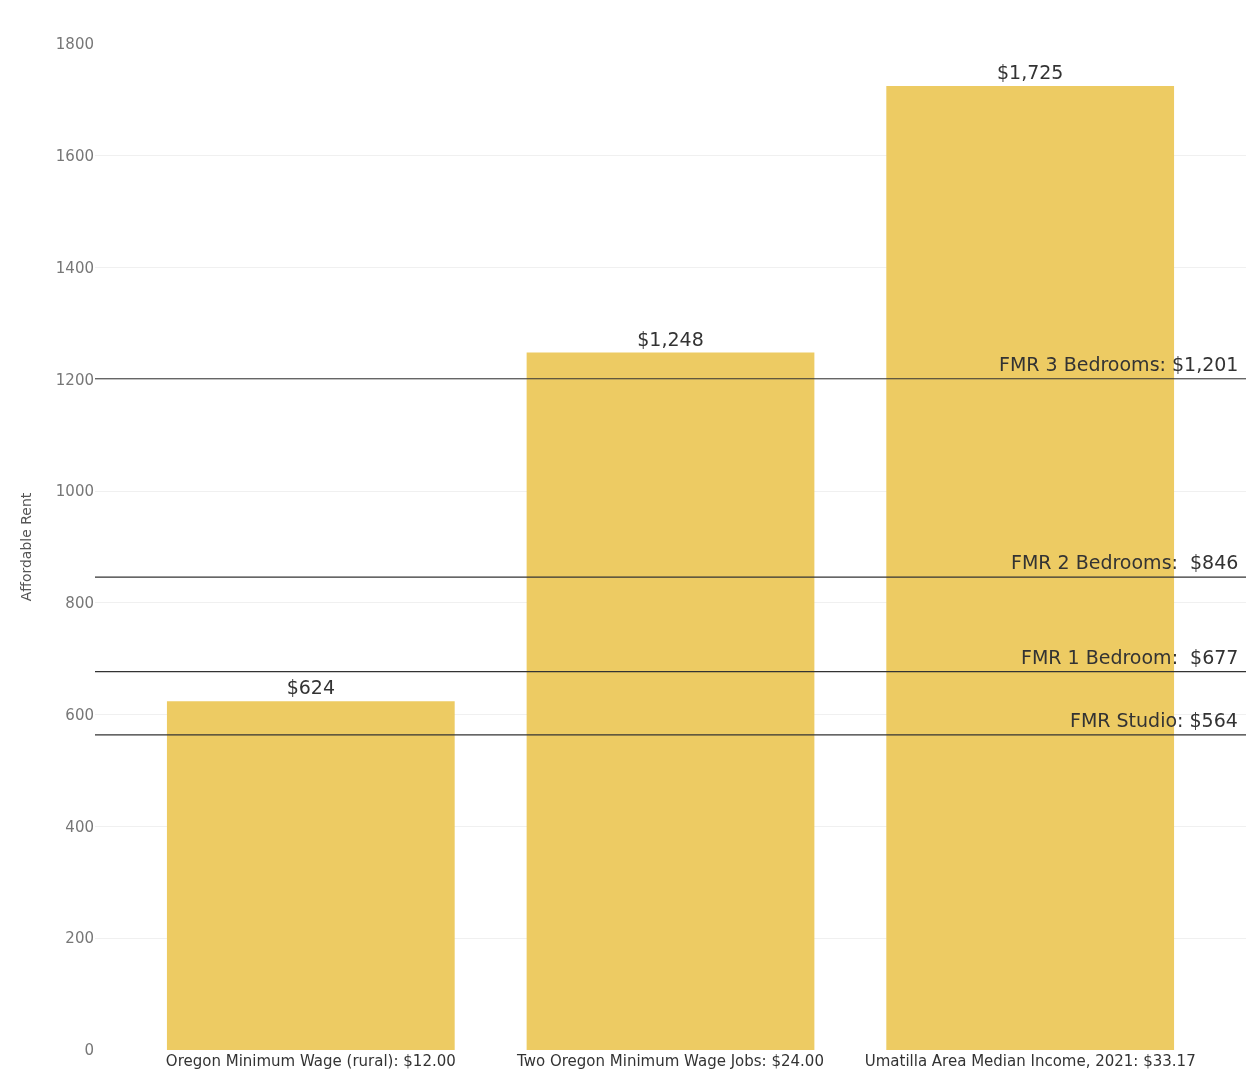 The width and height of the screenshot is (1251, 1082). What do you see at coordinates (79, 603) in the screenshot?
I see `y-tick-label: 800` at bounding box center [79, 603].